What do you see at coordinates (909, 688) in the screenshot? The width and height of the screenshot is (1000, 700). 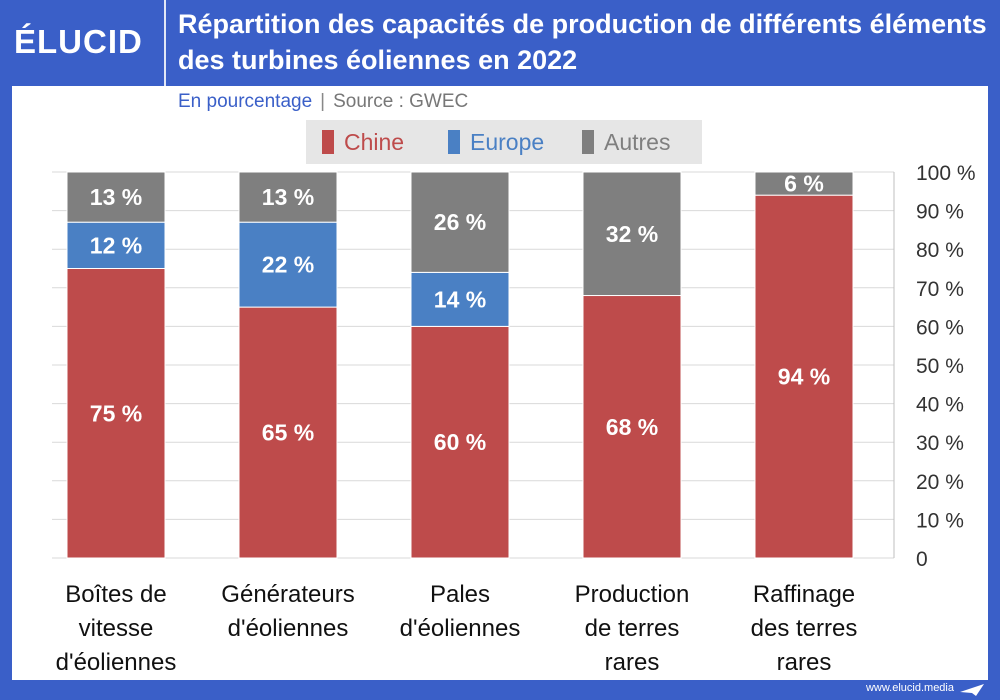 I see `footer-url: www.elucid.media` at bounding box center [909, 688].